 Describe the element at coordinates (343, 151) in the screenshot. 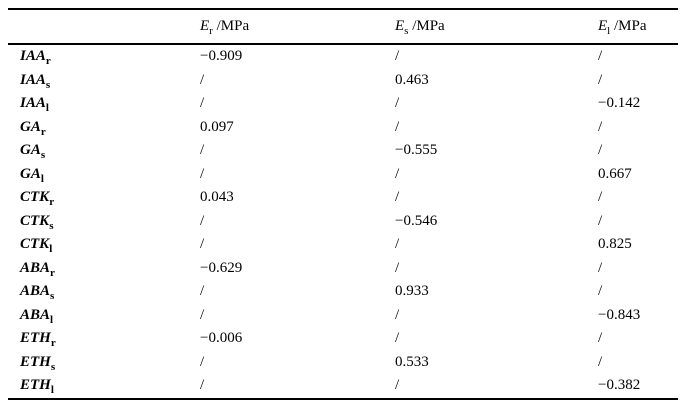

I see `table-row: GAs / −0.555 /` at that location.